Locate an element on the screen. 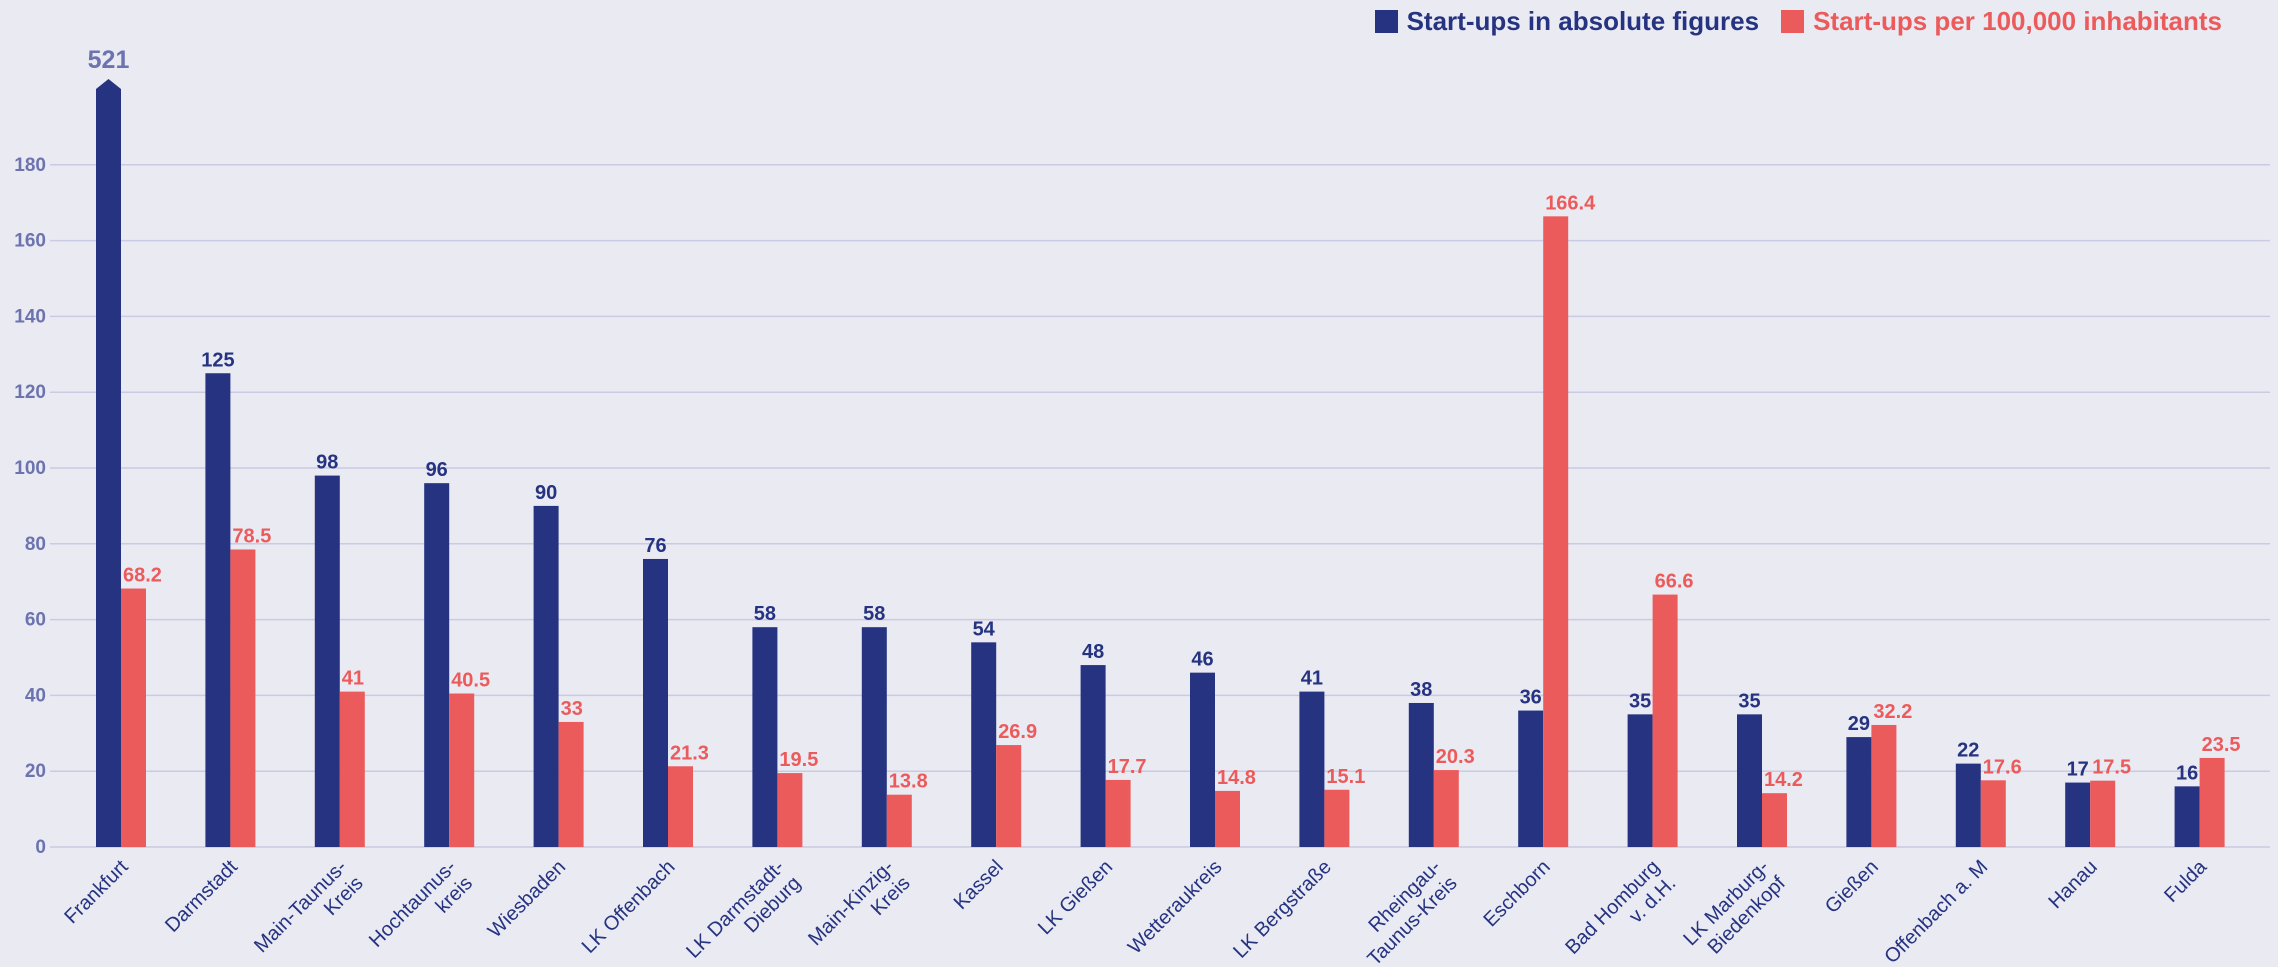 The image size is (2278, 967). data-label: 90 is located at coordinates (546, 493).